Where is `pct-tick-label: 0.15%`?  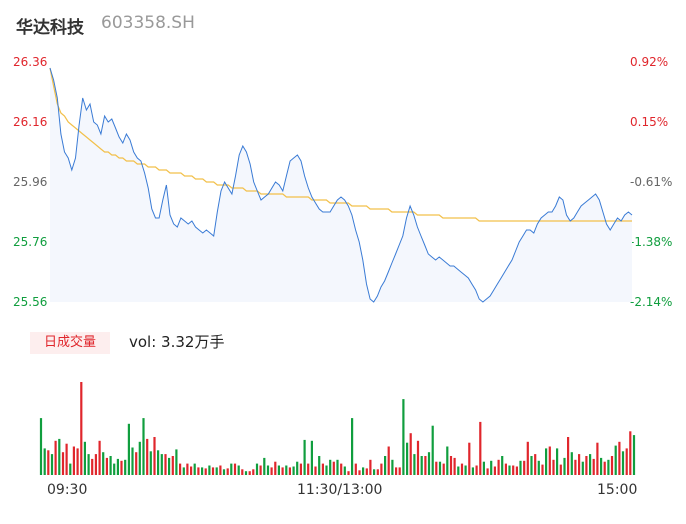 pct-tick-label: 0.15% is located at coordinates (649, 122).